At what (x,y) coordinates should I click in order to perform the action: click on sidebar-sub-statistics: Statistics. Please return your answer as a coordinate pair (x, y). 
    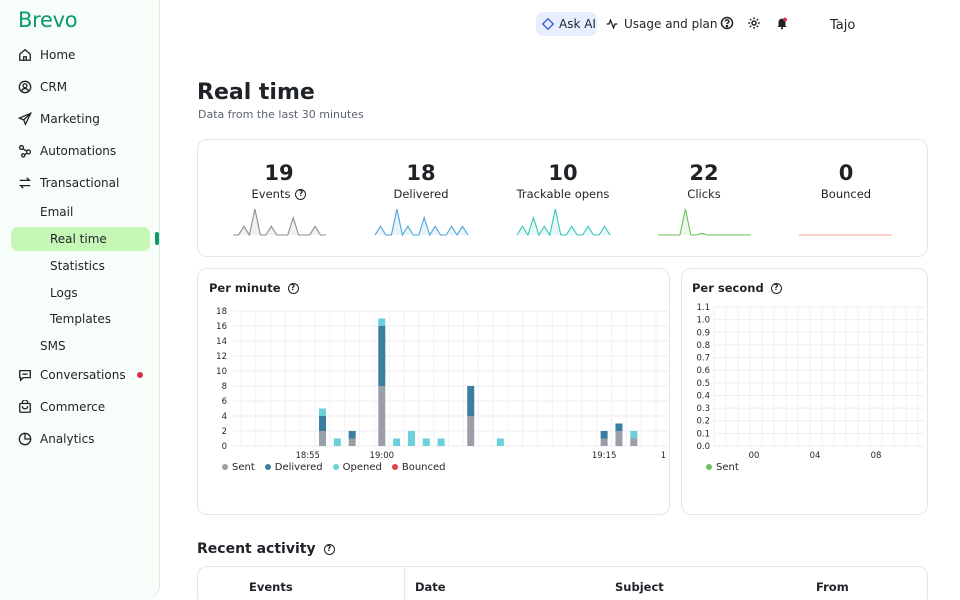
    Looking at the image, I should click on (77, 266).